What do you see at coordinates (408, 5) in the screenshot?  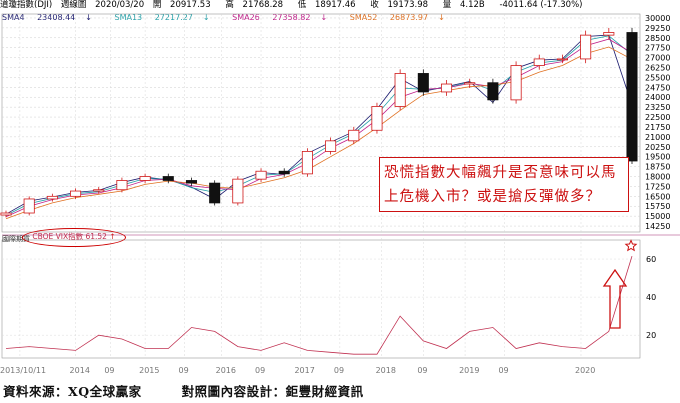 I see `close-value: 19173.98` at bounding box center [408, 5].